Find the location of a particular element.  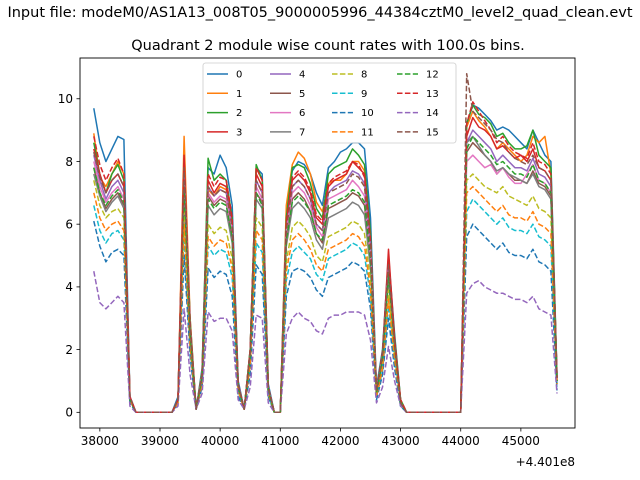

legend-label: 6 is located at coordinates (302, 113).